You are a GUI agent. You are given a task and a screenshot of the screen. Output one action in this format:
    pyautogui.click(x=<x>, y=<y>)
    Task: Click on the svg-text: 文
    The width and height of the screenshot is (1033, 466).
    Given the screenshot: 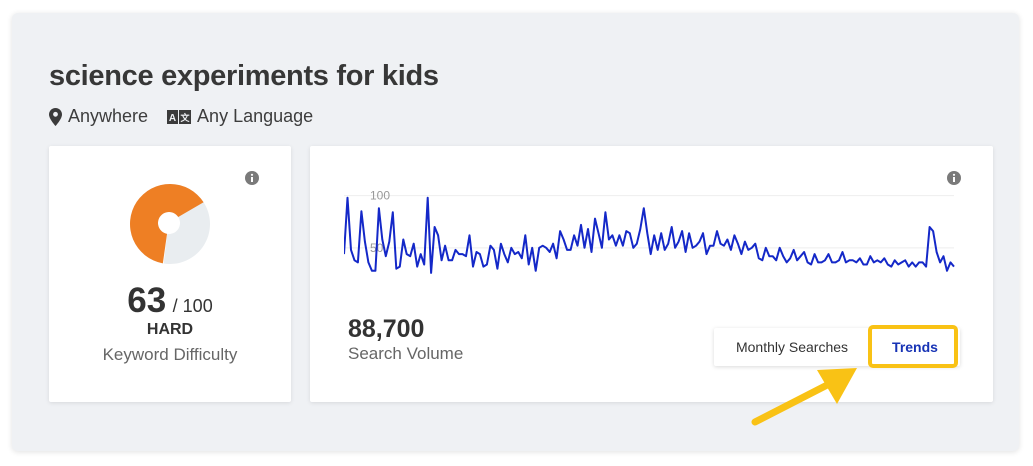 What is the action you would take?
    pyautogui.click(x=185, y=118)
    